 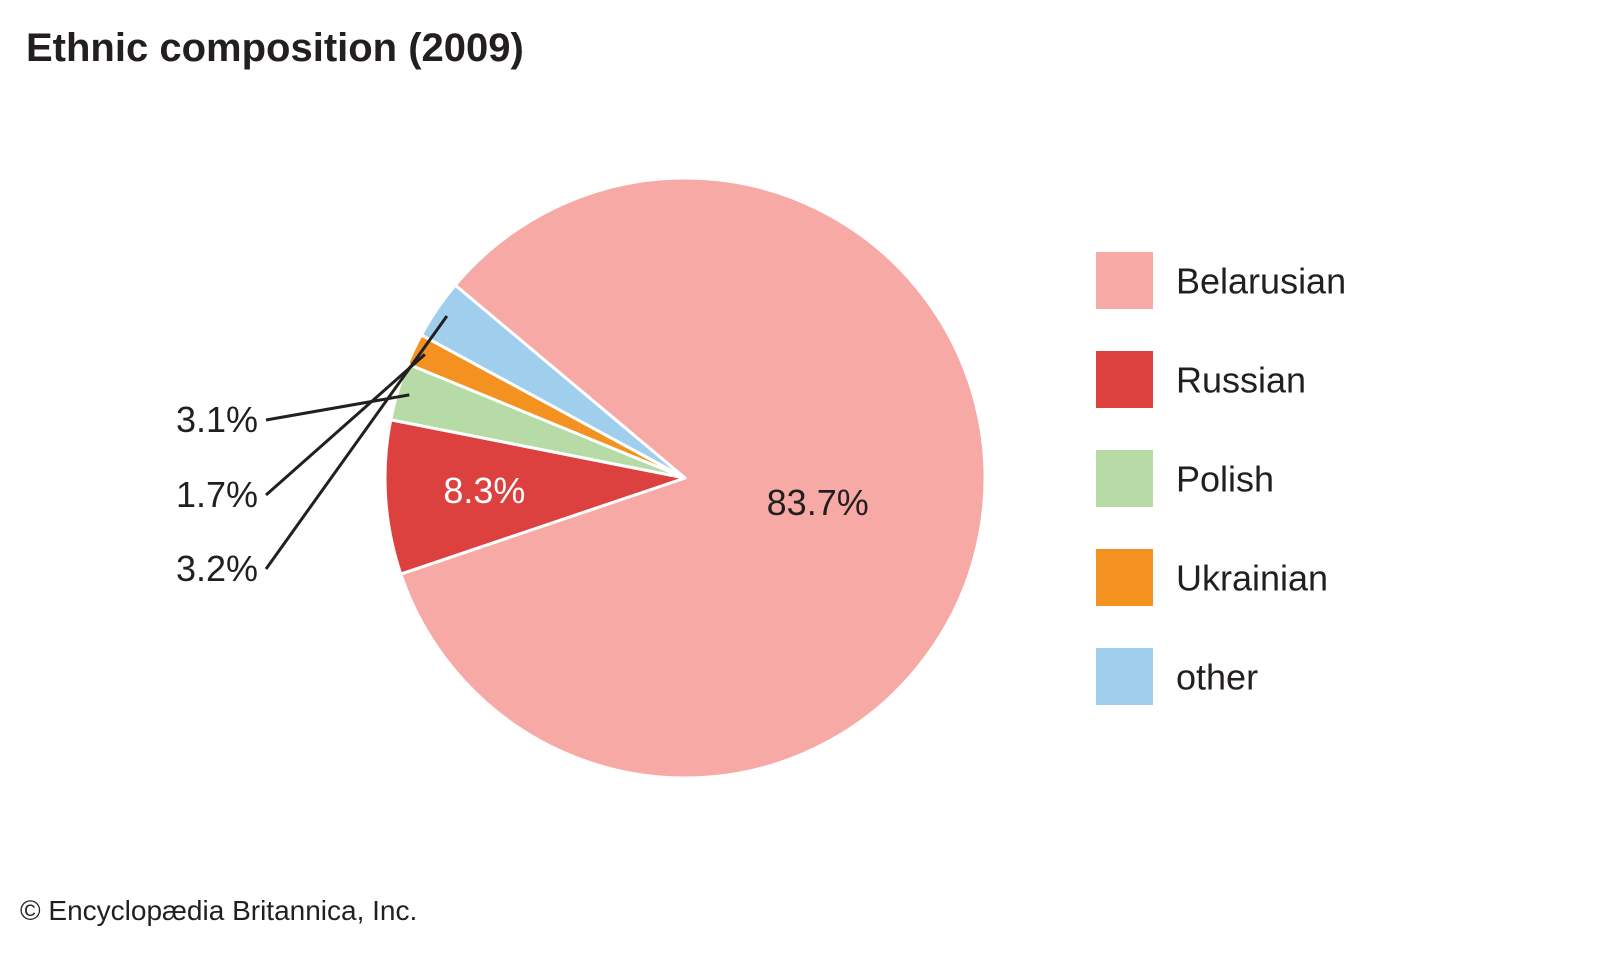 I want to click on slice-label-russian: 8.3%, so click(x=484, y=490).